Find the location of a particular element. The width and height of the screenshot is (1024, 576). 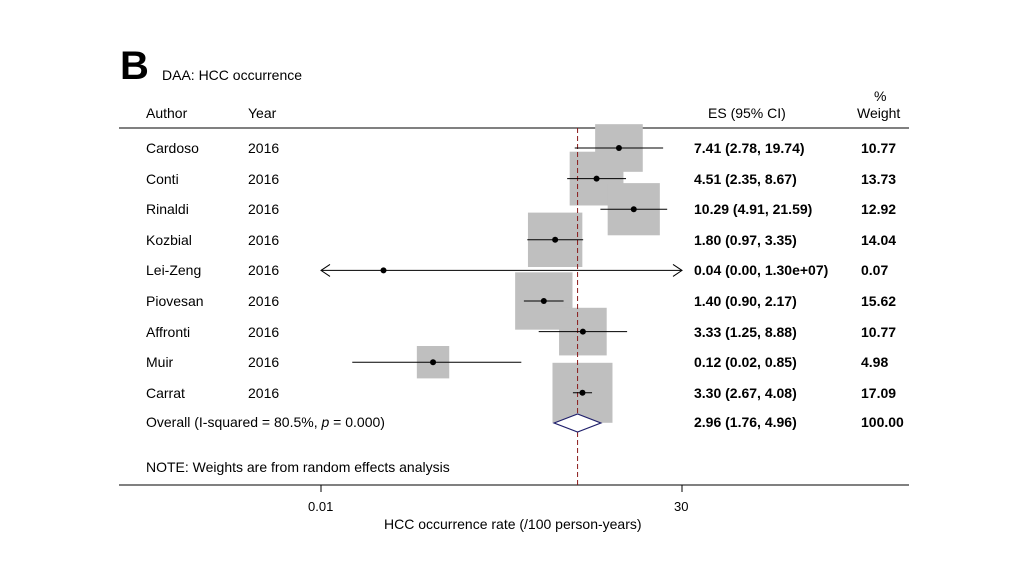

overall-label-p: p is located at coordinates (325, 422).